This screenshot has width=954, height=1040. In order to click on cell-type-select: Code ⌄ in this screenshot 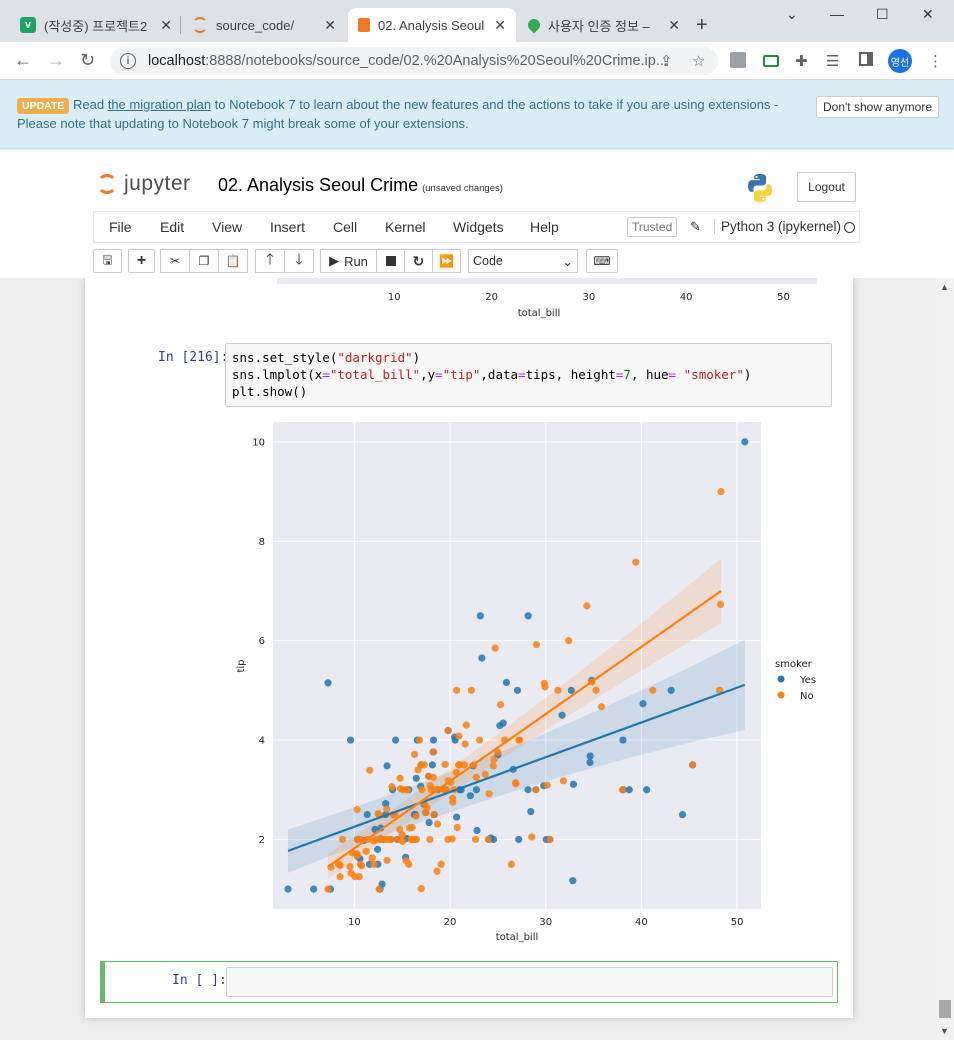, I will do `click(523, 261)`.